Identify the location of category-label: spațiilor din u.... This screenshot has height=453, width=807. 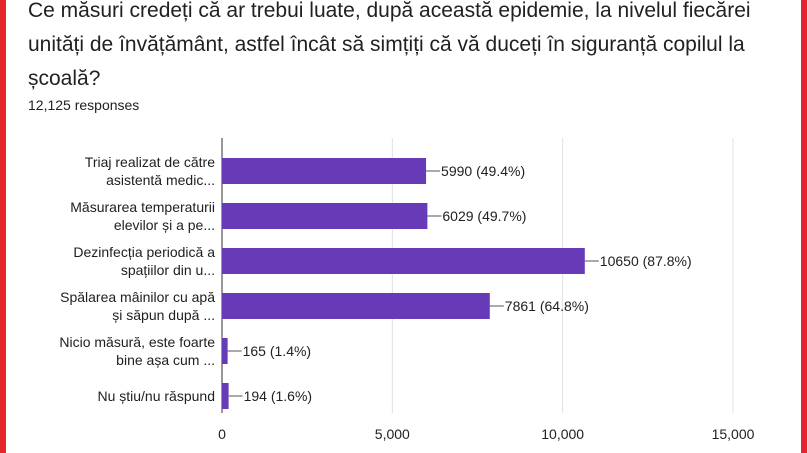
(168, 270).